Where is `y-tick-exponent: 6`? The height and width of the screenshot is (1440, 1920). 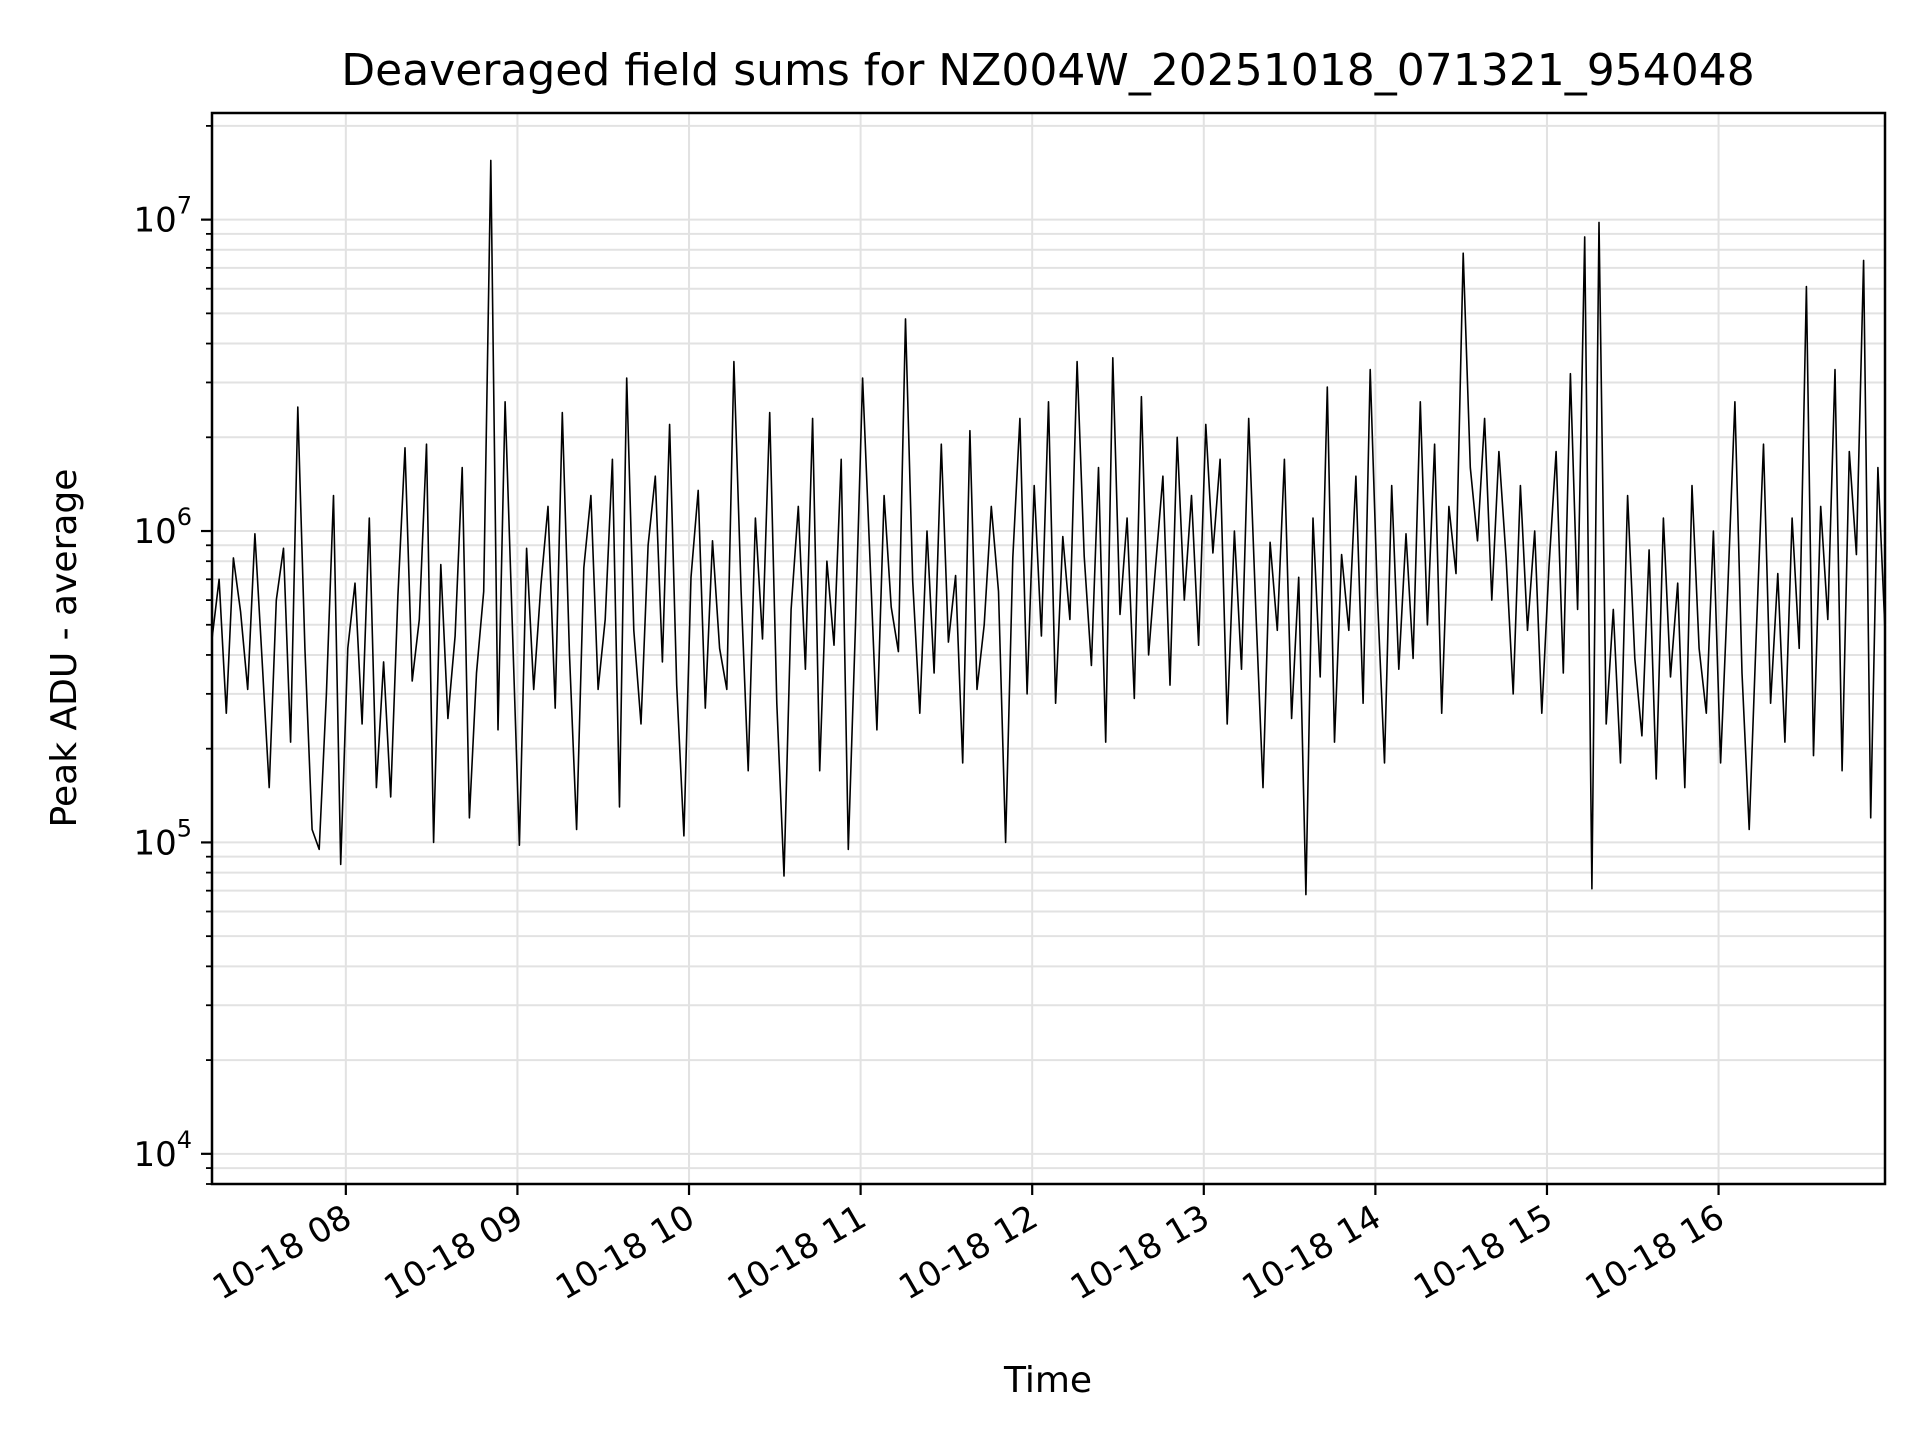 y-tick-exponent: 6 is located at coordinates (184, 517).